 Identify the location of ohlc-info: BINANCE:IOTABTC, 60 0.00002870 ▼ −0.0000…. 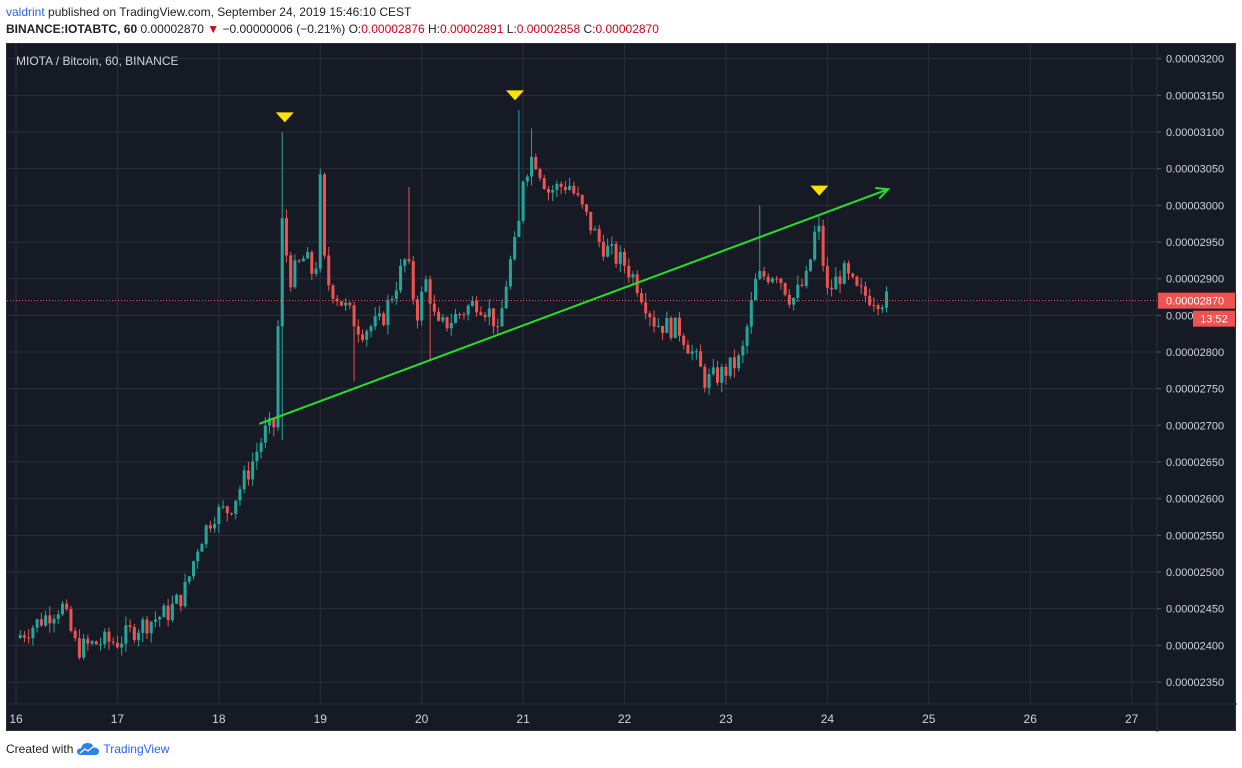
(332, 29).